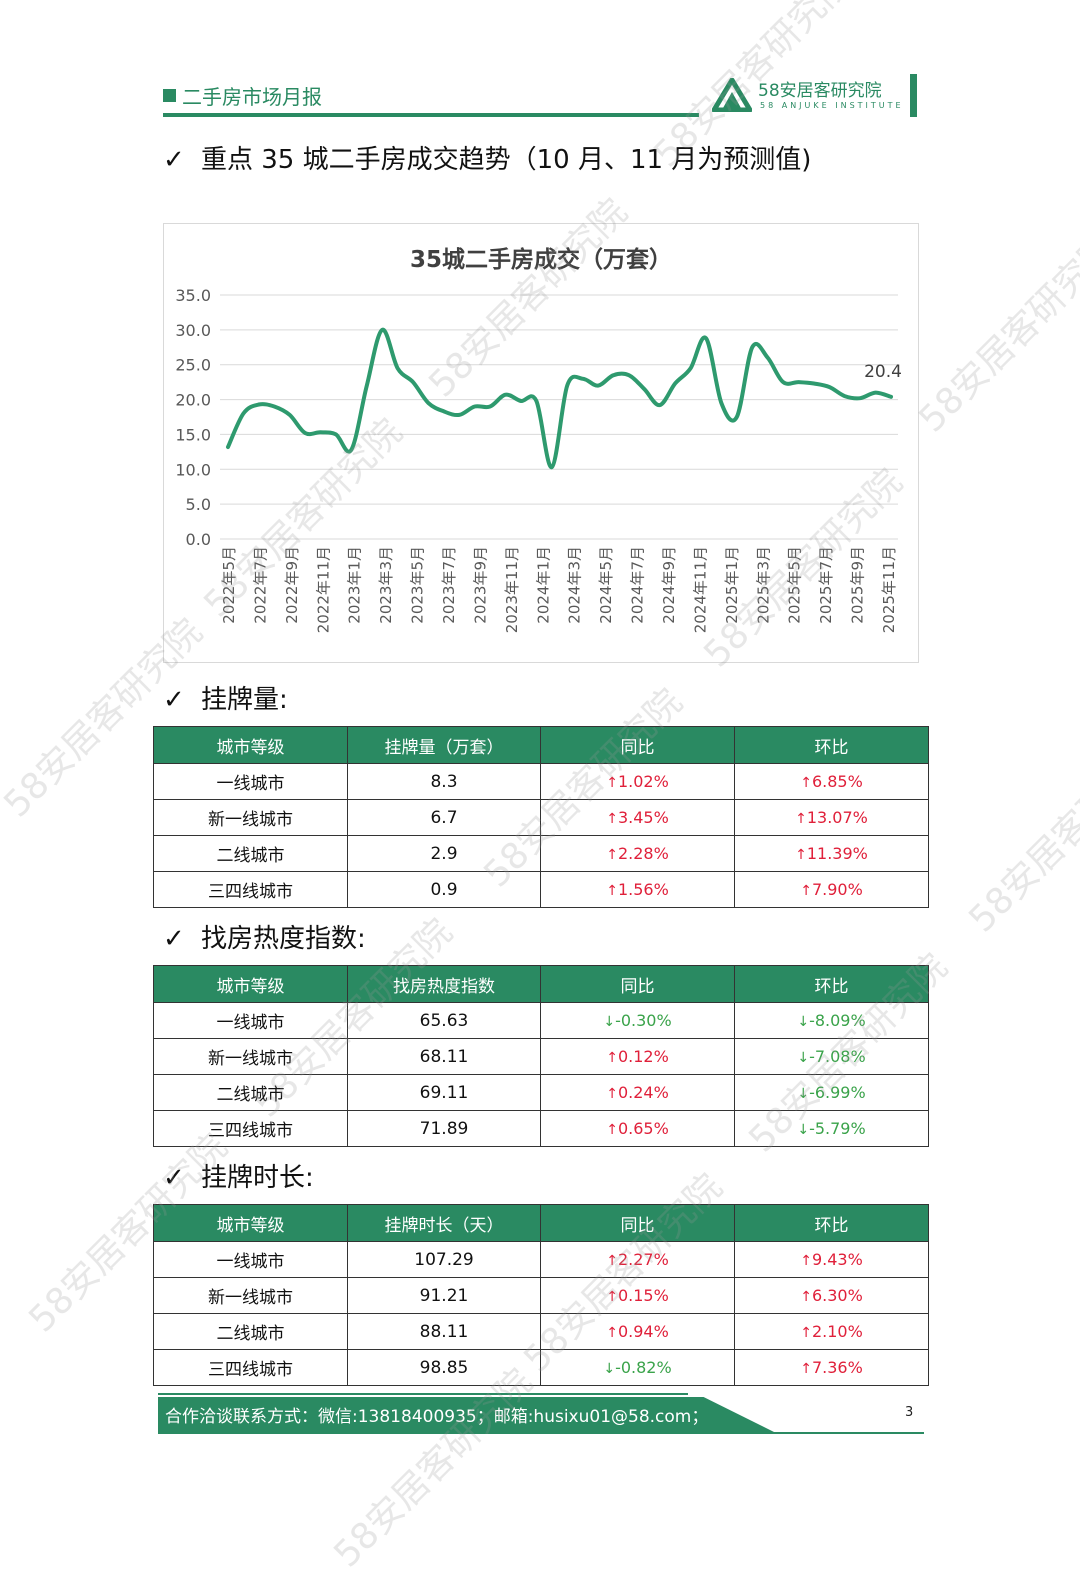 This screenshot has height=1577, width=1080. Describe the element at coordinates (669, 585) in the screenshot. I see `x-tick-label: 2024年9月` at that location.